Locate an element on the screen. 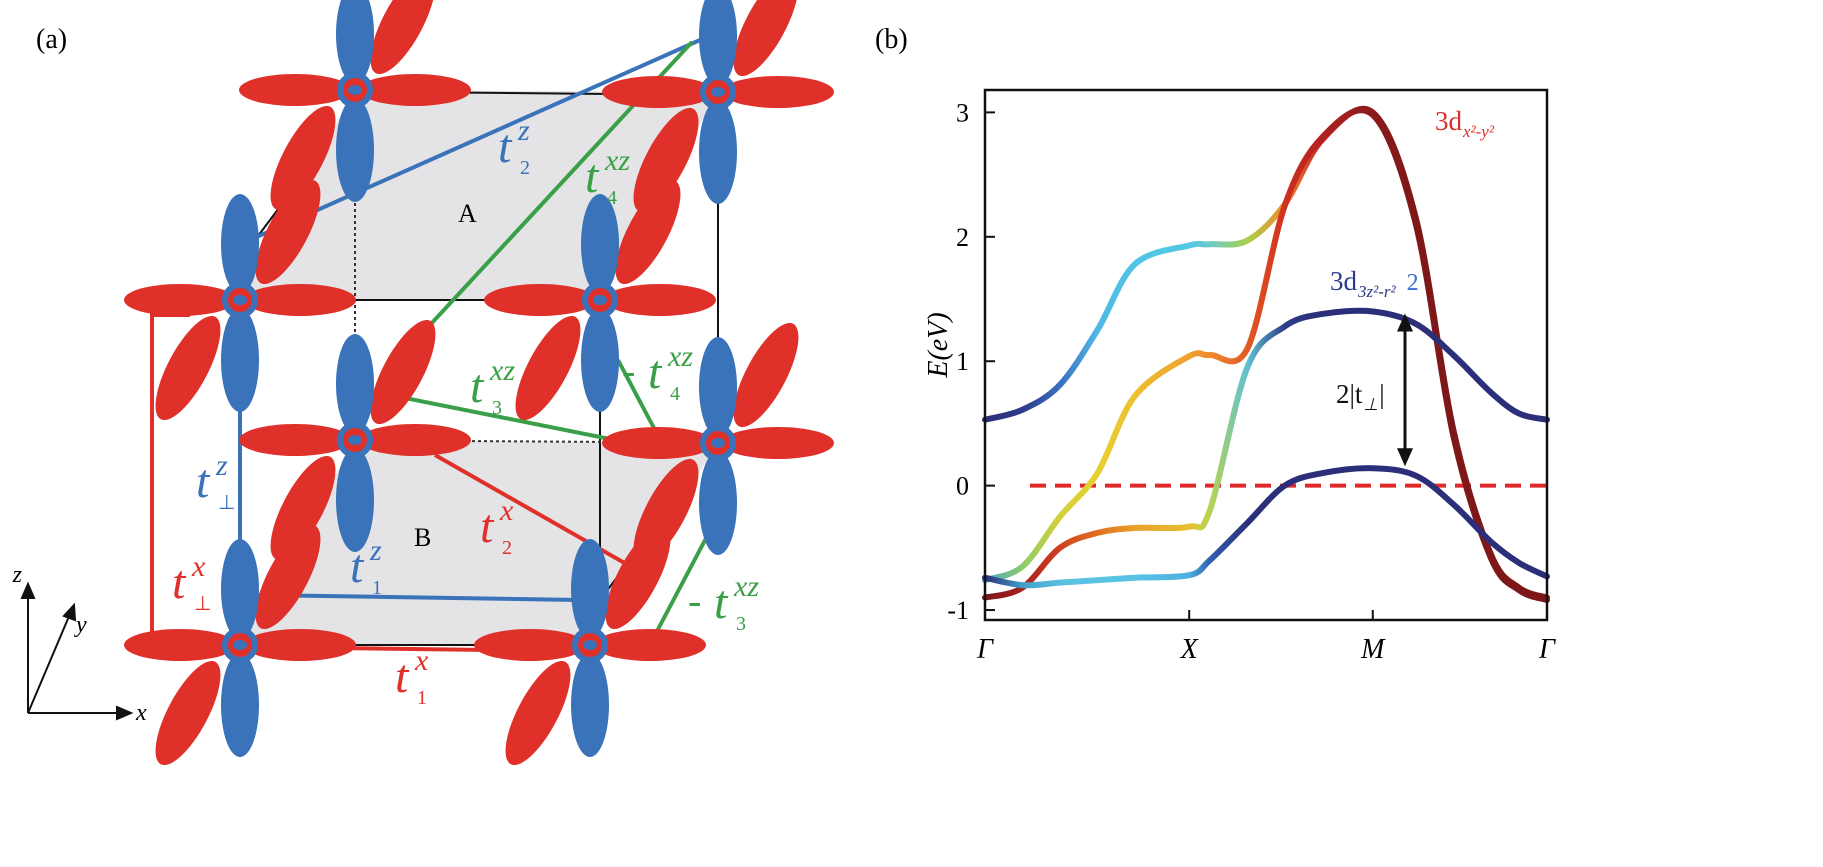  hopping-label: t xz 4 is located at coordinates (607, 176).